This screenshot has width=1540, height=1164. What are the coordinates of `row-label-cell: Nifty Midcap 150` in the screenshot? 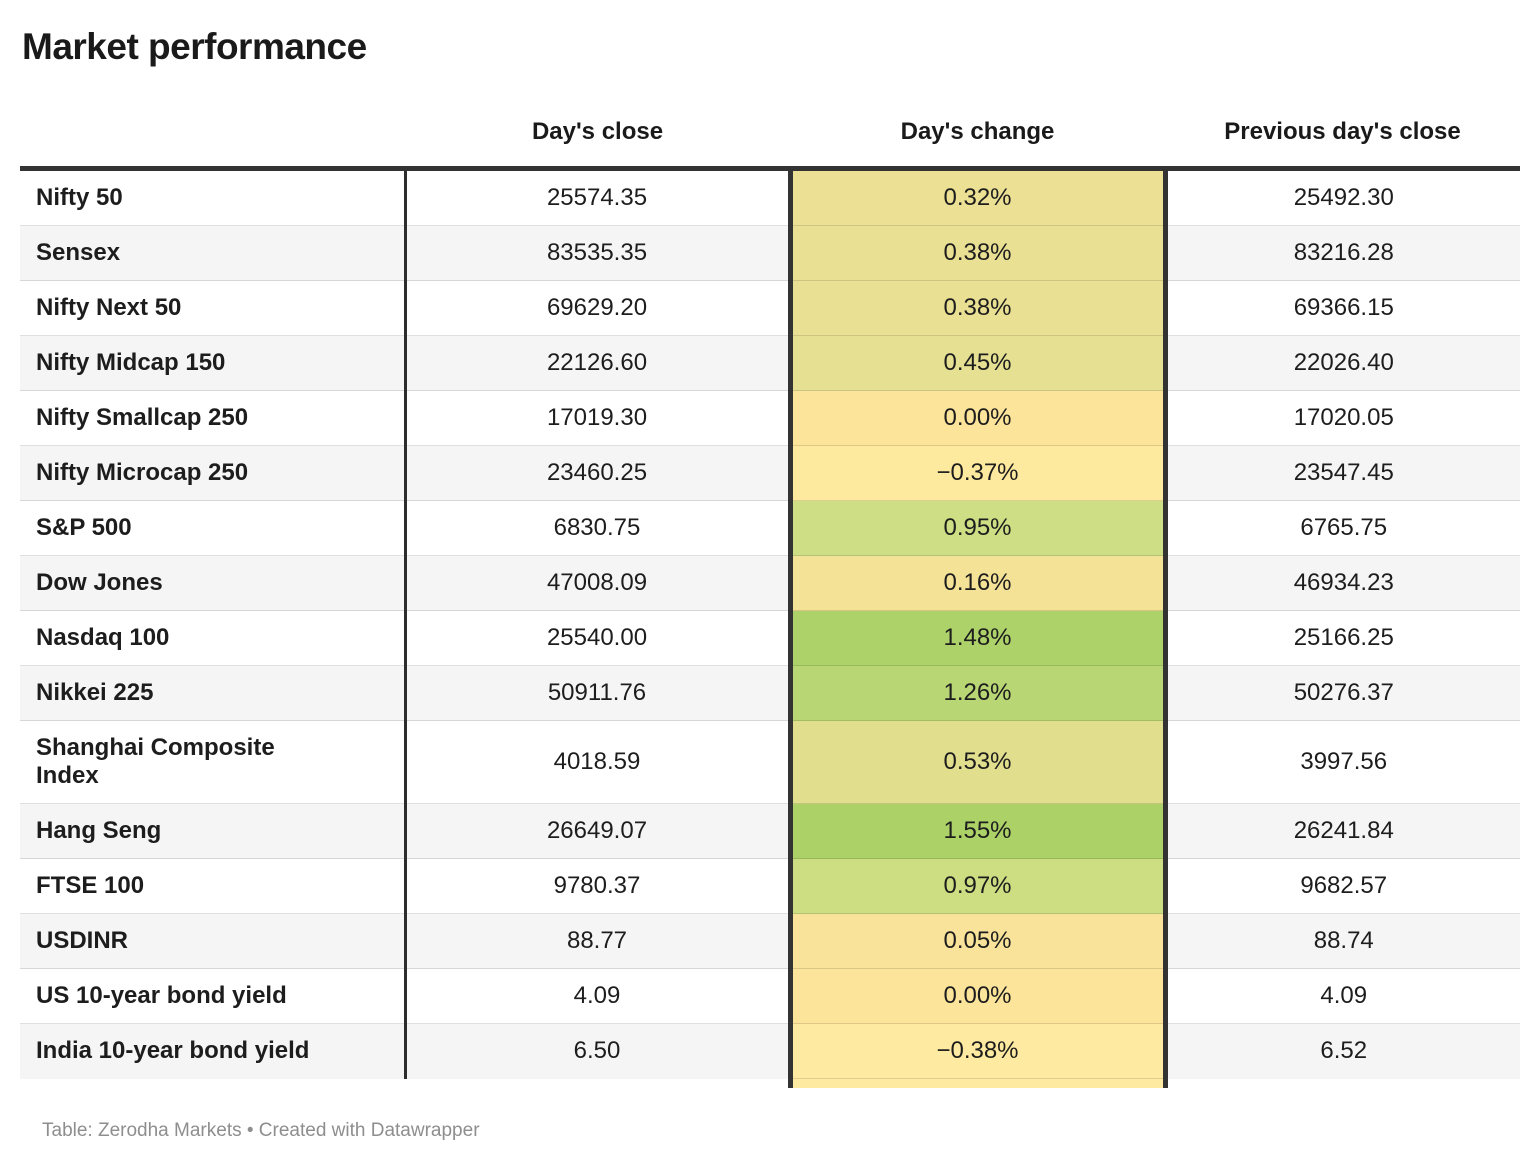 It's located at (213, 363).